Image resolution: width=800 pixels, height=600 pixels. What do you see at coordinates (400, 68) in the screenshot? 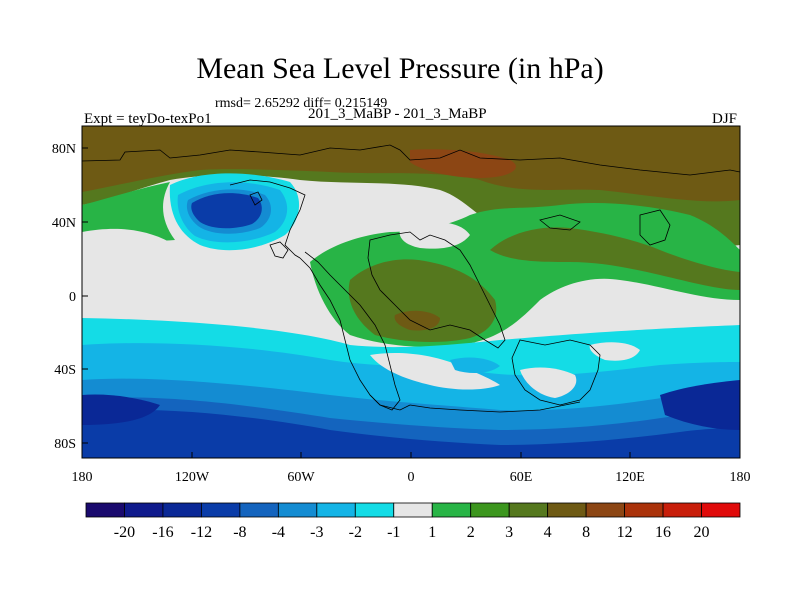
I see `map-title: Mean Sea Level Pressure (in hPa)` at bounding box center [400, 68].